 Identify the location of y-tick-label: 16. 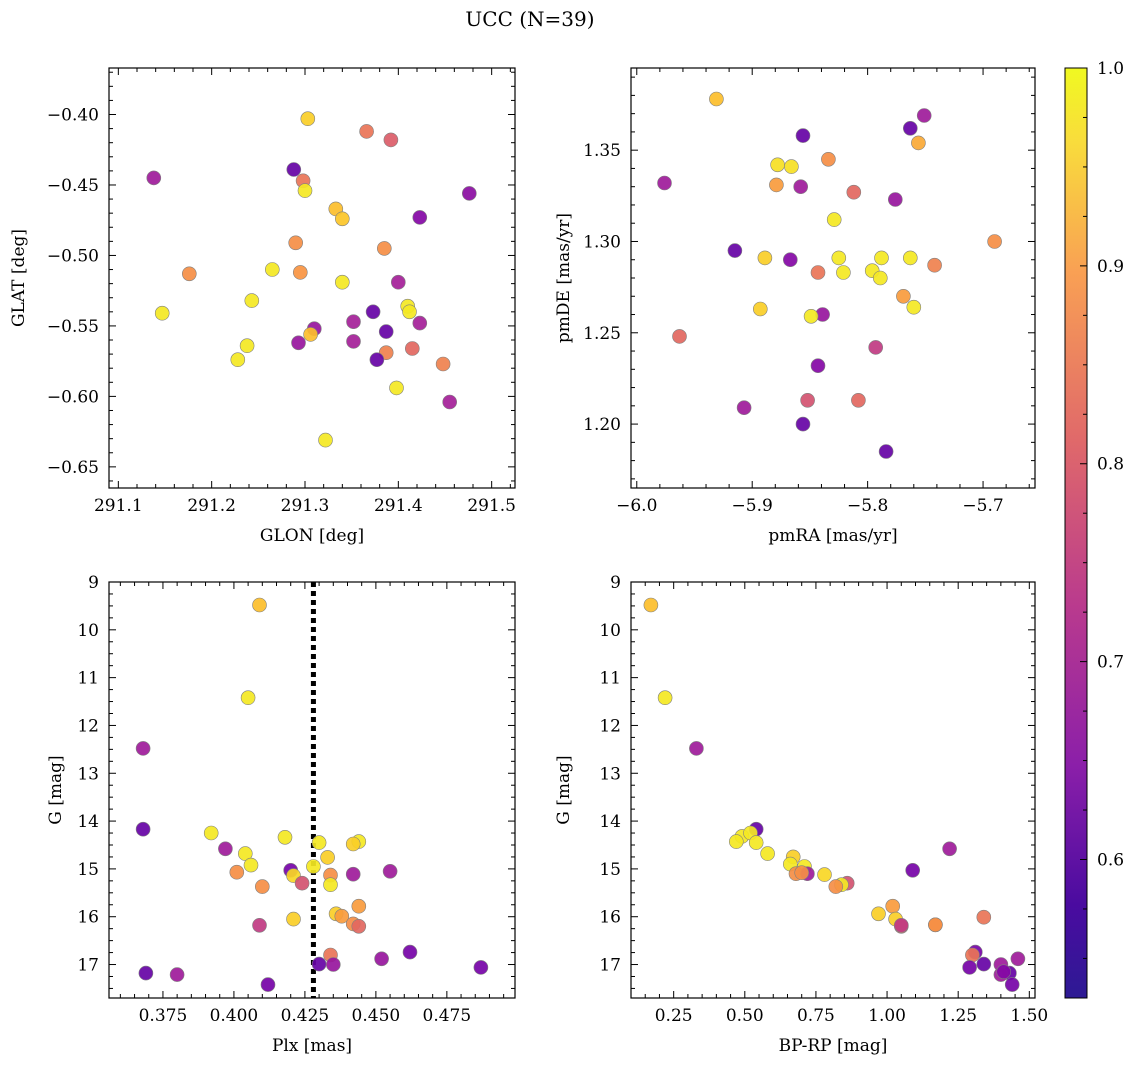
(610, 918).